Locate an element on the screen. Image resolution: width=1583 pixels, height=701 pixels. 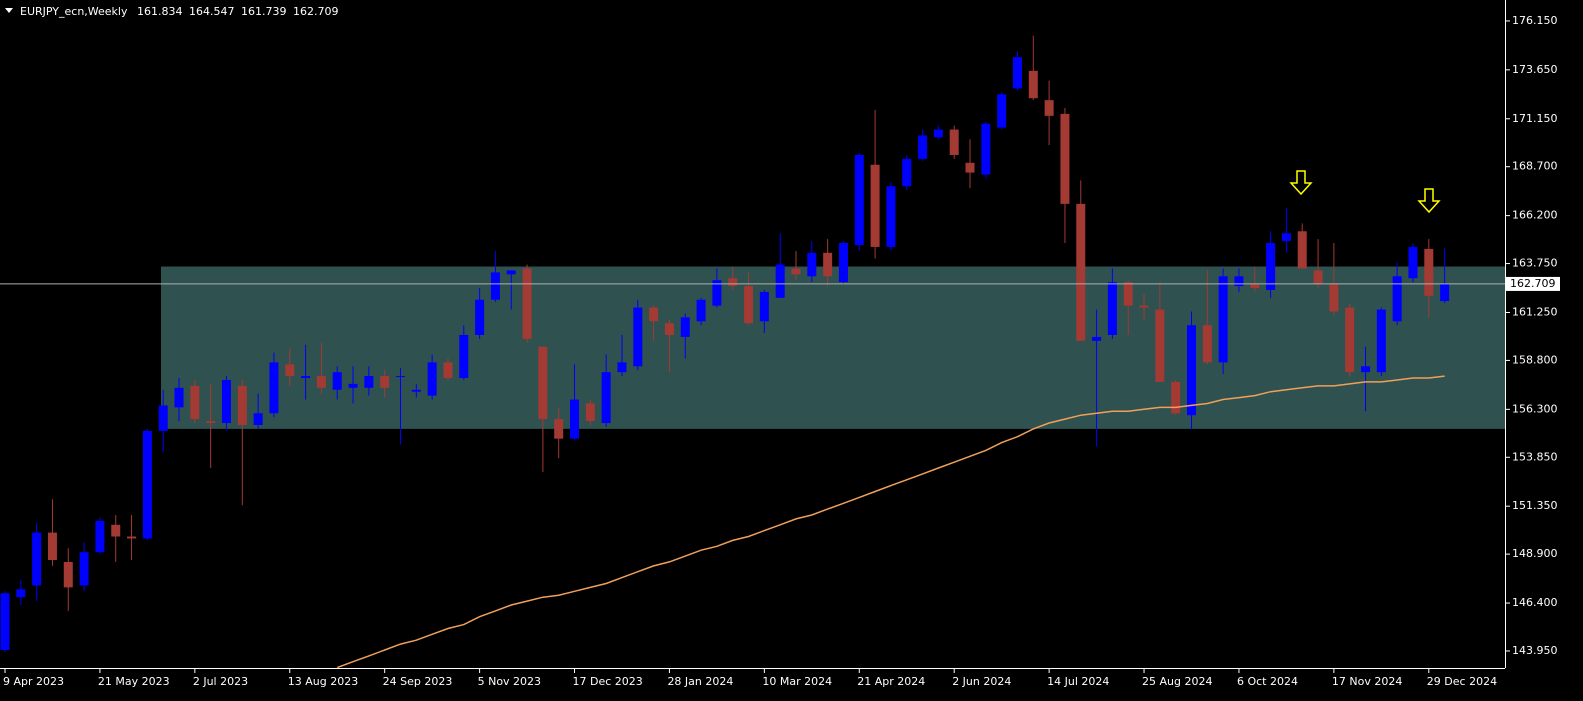
x-tick-label: 10 Mar 2024 is located at coordinates (797, 681).